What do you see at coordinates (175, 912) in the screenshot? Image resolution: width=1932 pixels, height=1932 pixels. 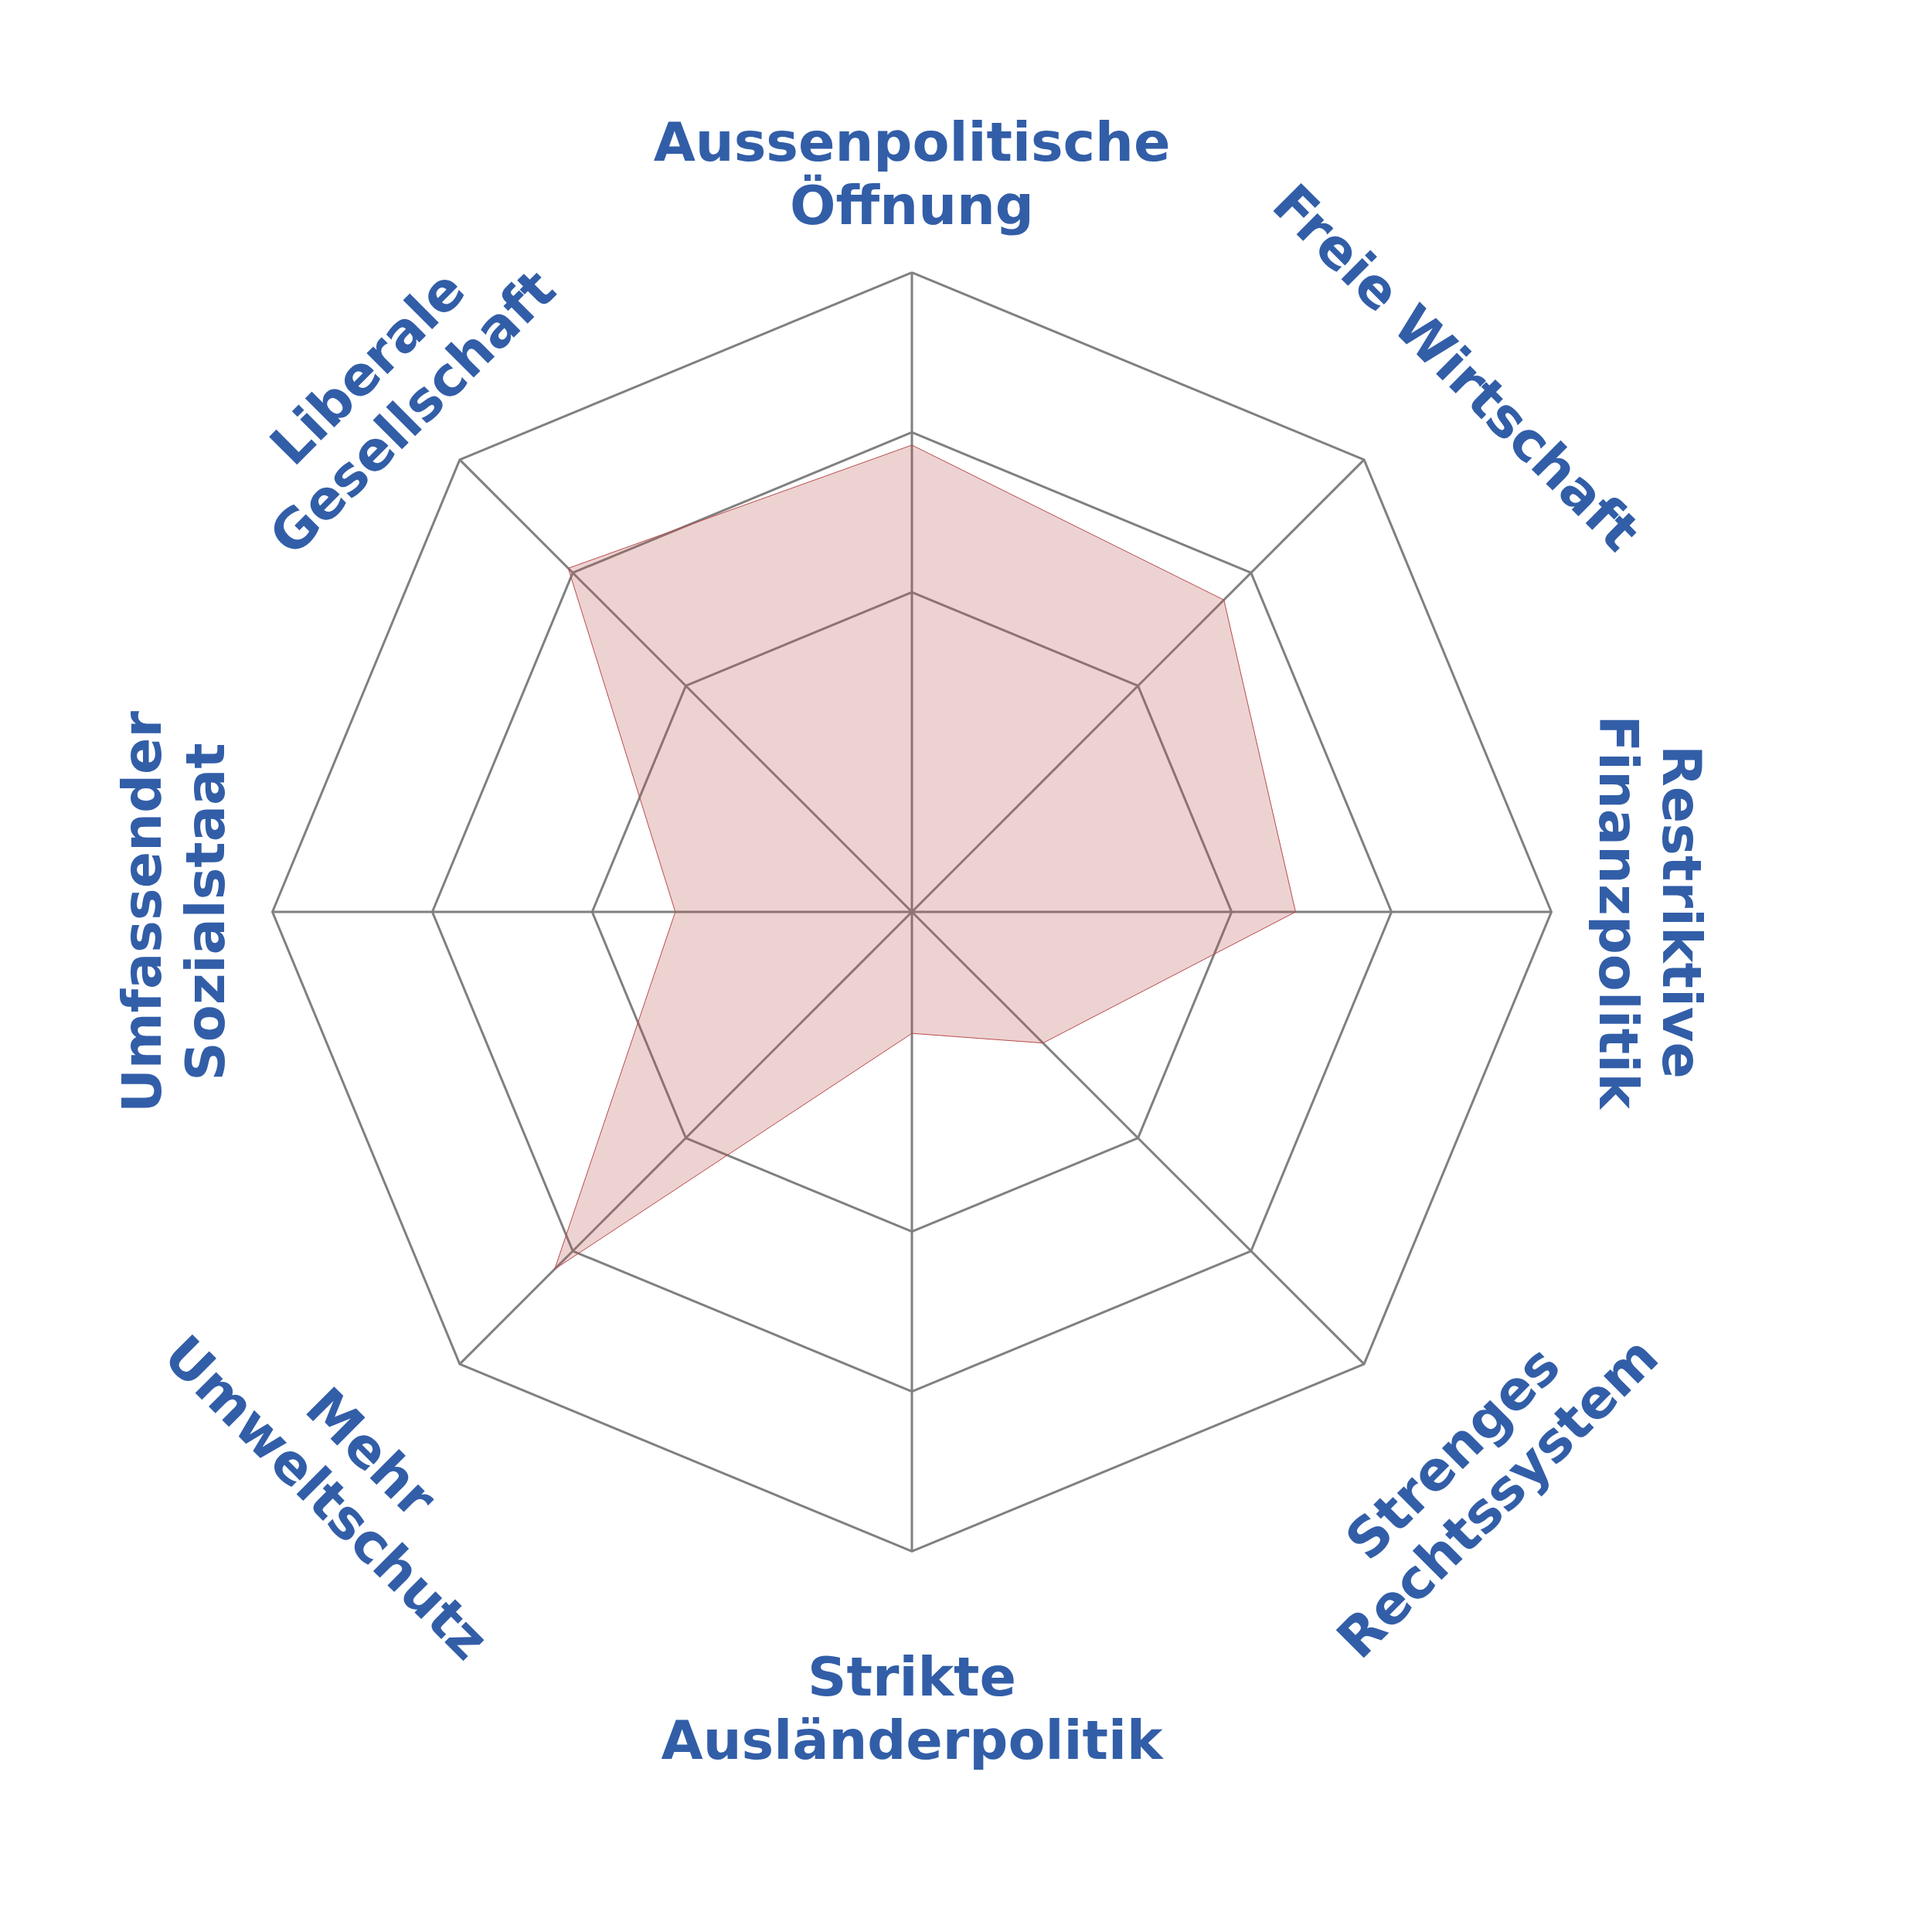 I see `spoke-label: Umfassender Sozialstaat` at bounding box center [175, 912].